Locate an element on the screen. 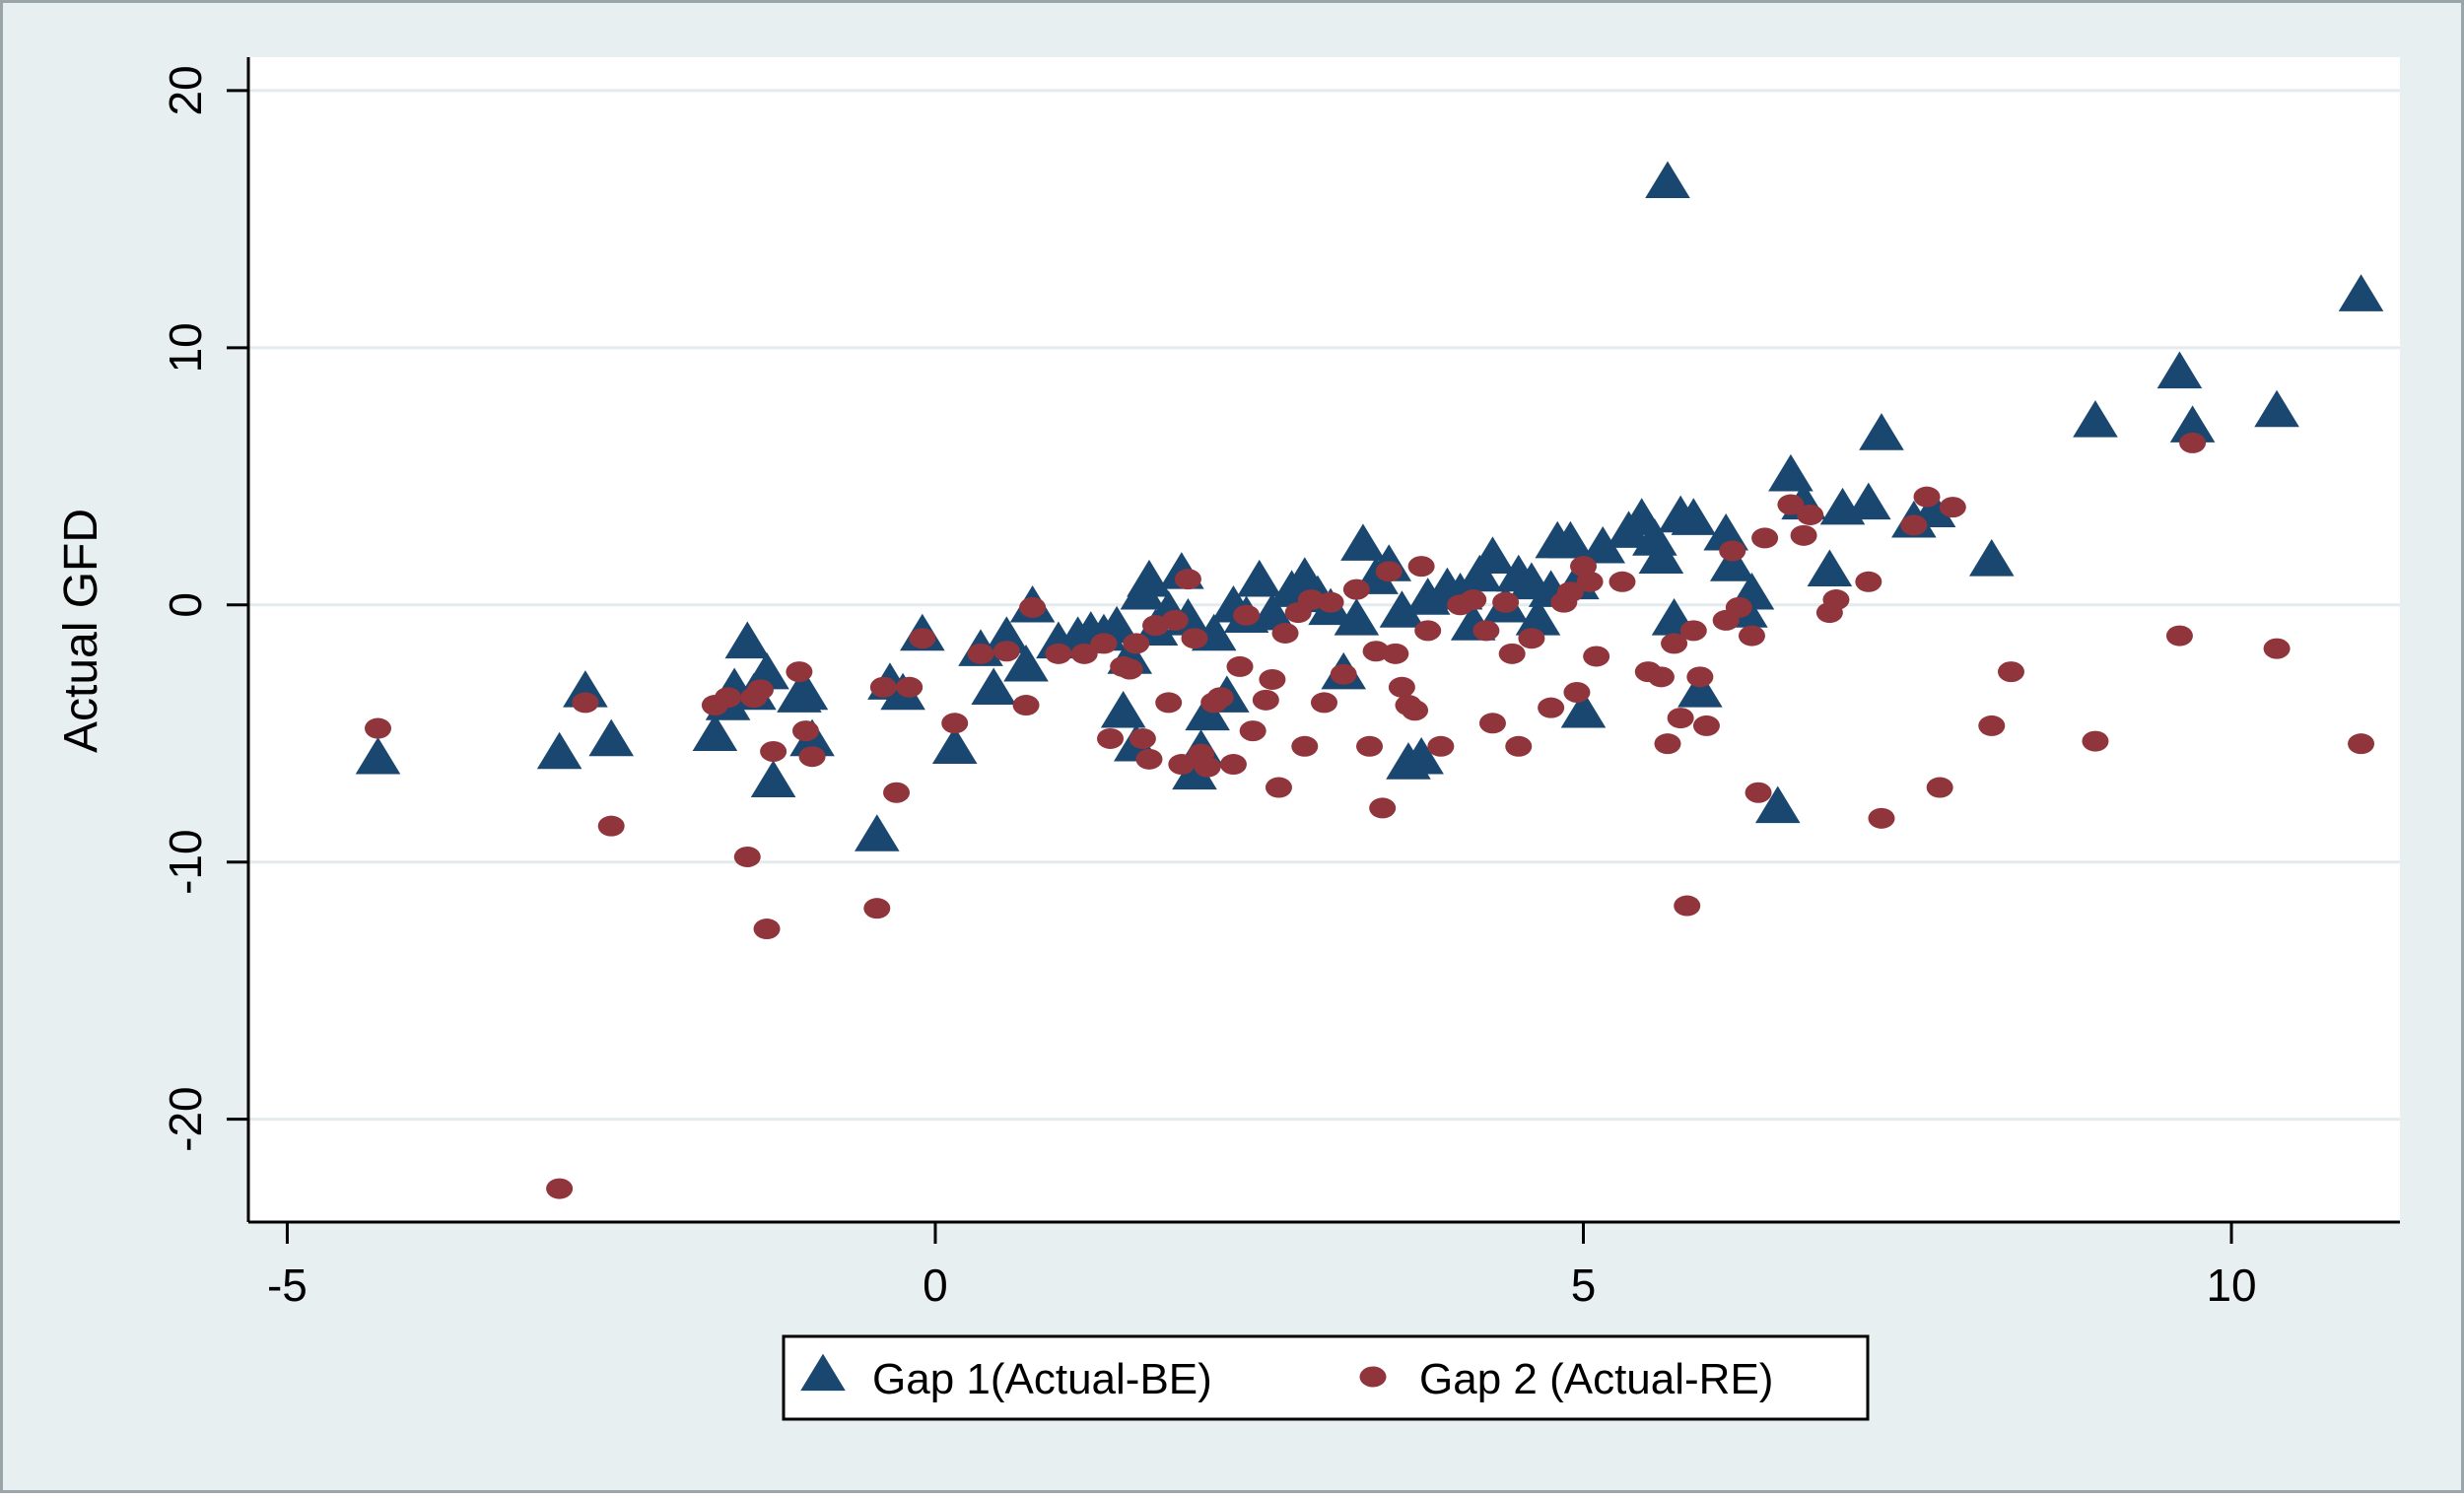 This screenshot has height=1498, width=2464. y-tick-label: 10 is located at coordinates (185, 347).